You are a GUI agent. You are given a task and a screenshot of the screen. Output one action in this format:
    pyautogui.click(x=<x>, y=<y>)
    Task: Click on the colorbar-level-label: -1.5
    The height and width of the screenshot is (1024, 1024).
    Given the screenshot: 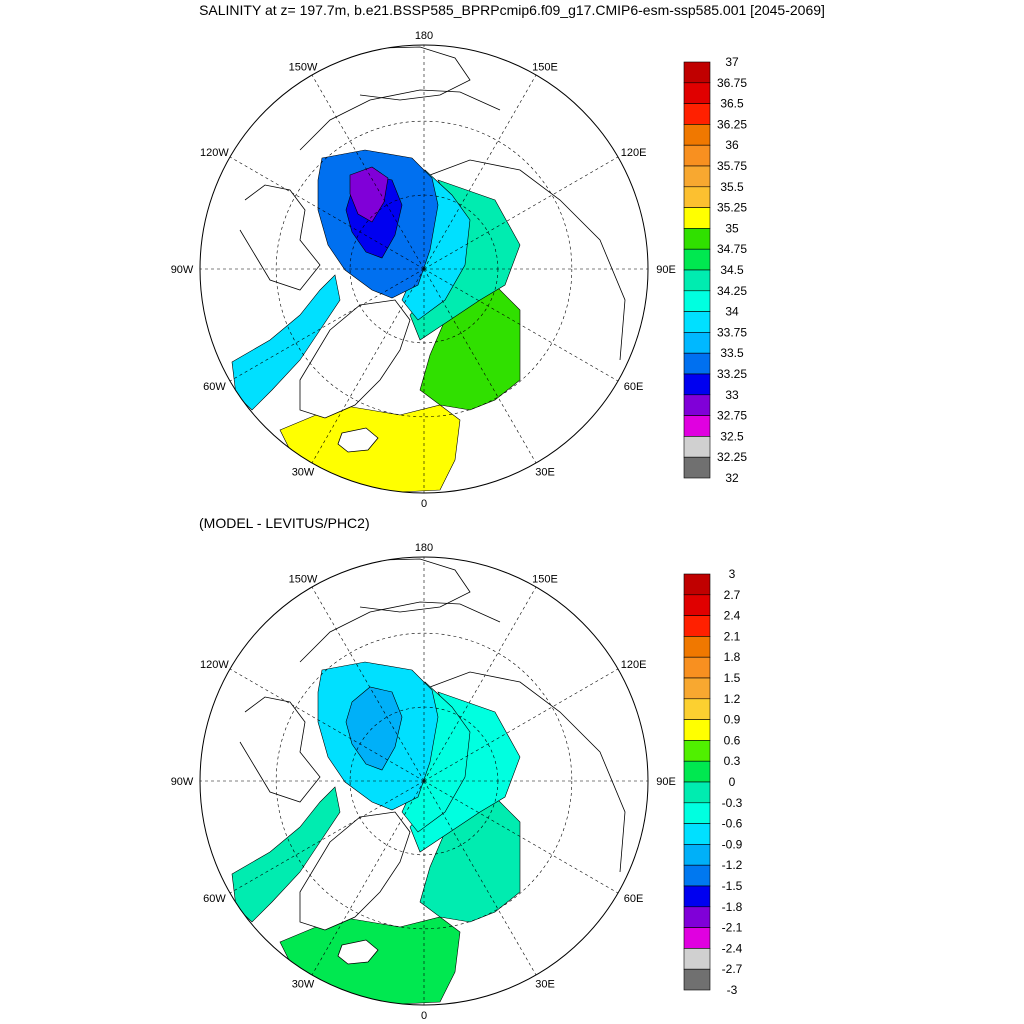 What is the action you would take?
    pyautogui.click(x=732, y=886)
    